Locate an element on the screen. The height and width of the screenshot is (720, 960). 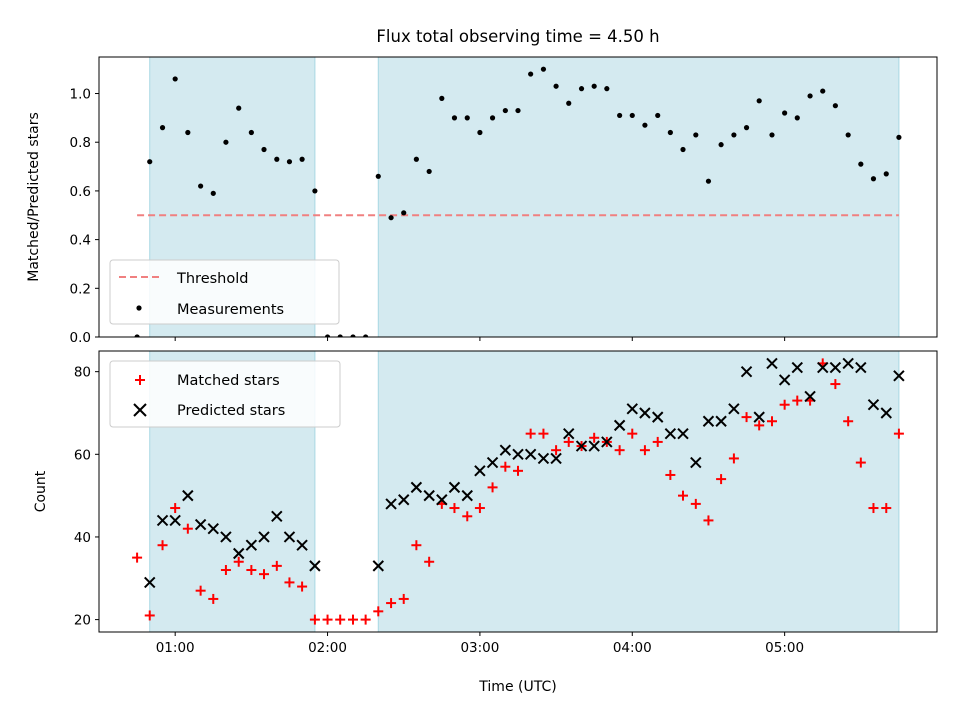
legend-box is located at coordinates (224, 292).